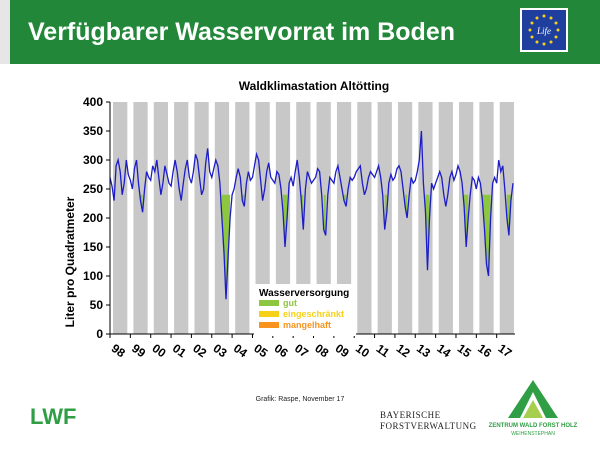 This screenshot has width=600, height=450. Describe the element at coordinates (314, 86) in the screenshot. I see `chart-title: Waldklimastation Altötting` at that location.